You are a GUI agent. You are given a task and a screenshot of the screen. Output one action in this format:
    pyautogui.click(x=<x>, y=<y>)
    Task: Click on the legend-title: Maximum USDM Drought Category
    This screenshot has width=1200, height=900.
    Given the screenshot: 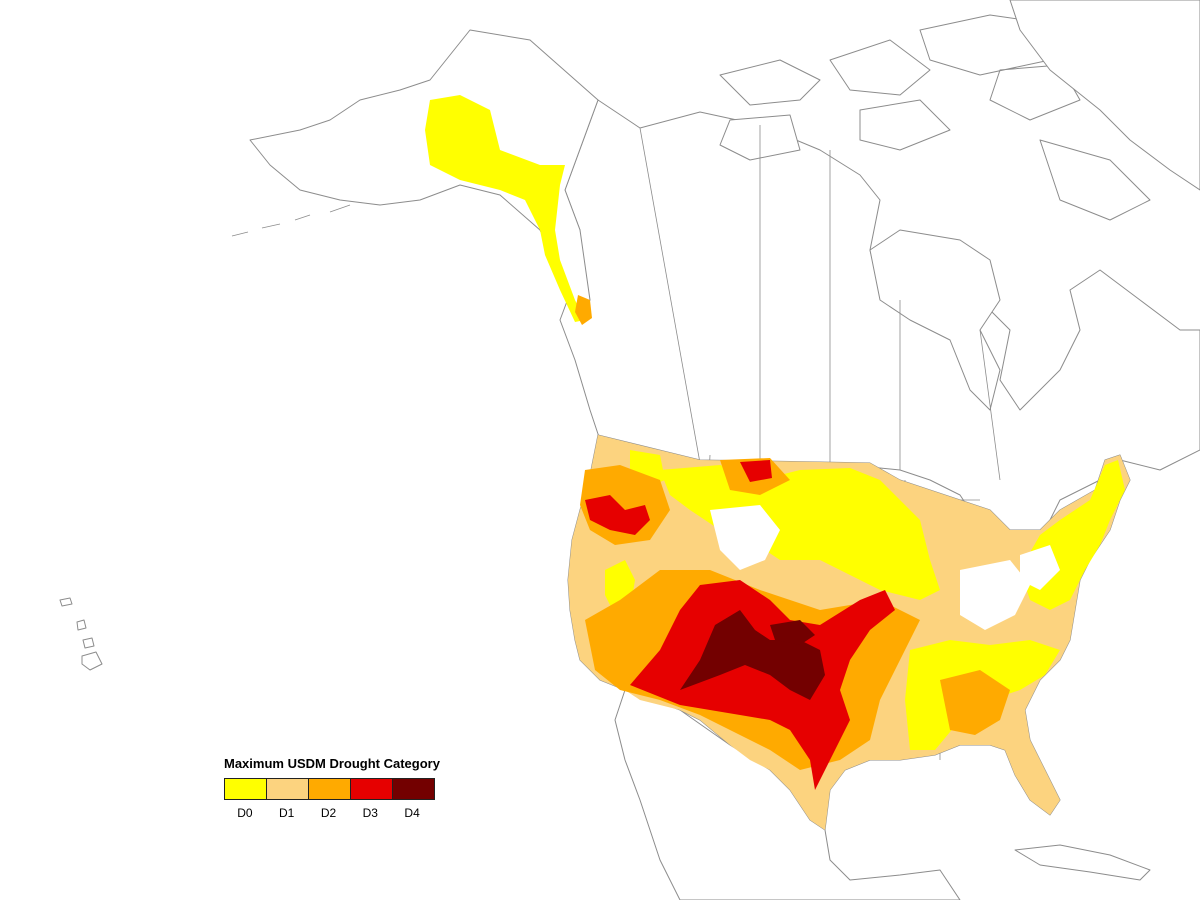 What is the action you would take?
    pyautogui.click(x=332, y=763)
    